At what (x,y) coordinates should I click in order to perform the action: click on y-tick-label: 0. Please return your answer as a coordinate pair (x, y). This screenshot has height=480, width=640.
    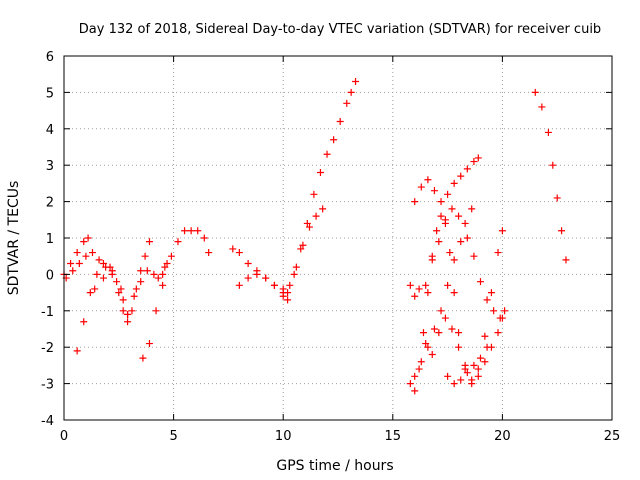
    Looking at the image, I should click on (50, 275).